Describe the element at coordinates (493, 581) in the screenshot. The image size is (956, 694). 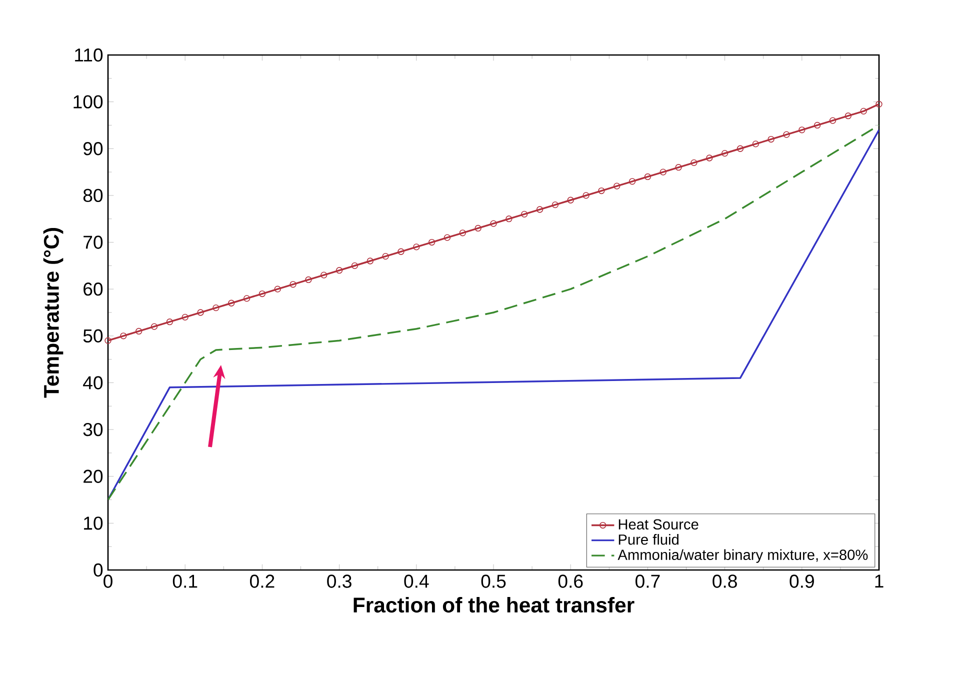
I see `x-tick-label: 0.5` at that location.